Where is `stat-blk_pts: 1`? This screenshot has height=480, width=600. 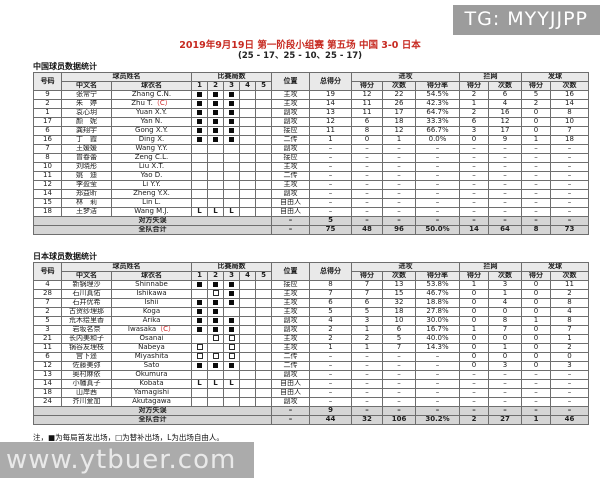
stat-blk_pts: 1 is located at coordinates (474, 330).